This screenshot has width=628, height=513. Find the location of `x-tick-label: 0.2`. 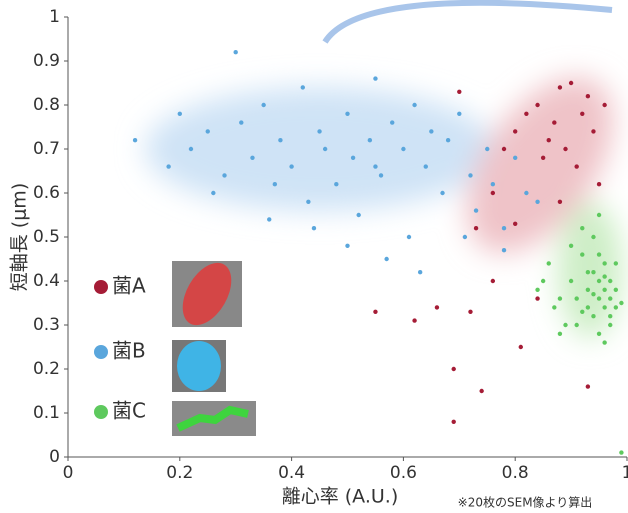

x-tick-label: 0.2 is located at coordinates (179, 473).